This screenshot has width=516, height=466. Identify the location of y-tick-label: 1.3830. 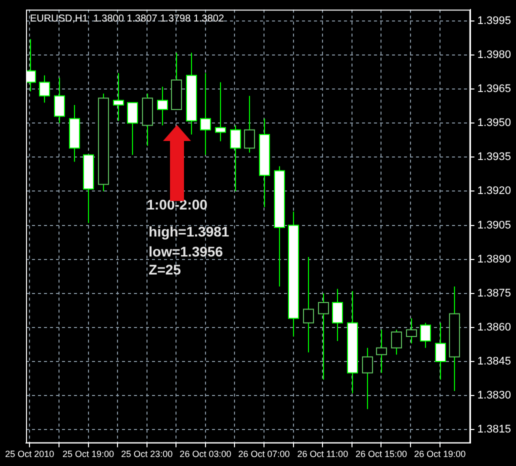
(494, 396).